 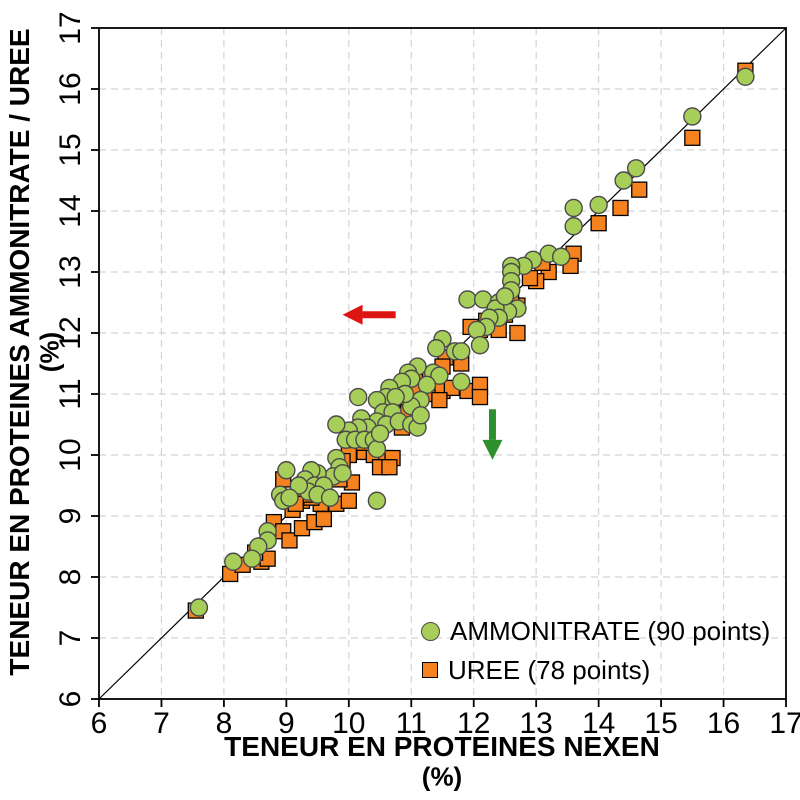 I want to click on x-tick-label: 15, so click(x=660, y=723).